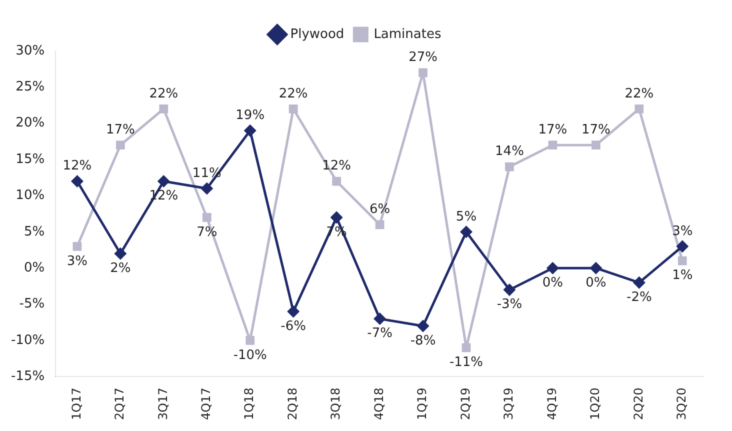 This screenshot has width=732, height=431. What do you see at coordinates (379, 404) in the screenshot?
I see `x-tick-label: 4Q18` at bounding box center [379, 404].